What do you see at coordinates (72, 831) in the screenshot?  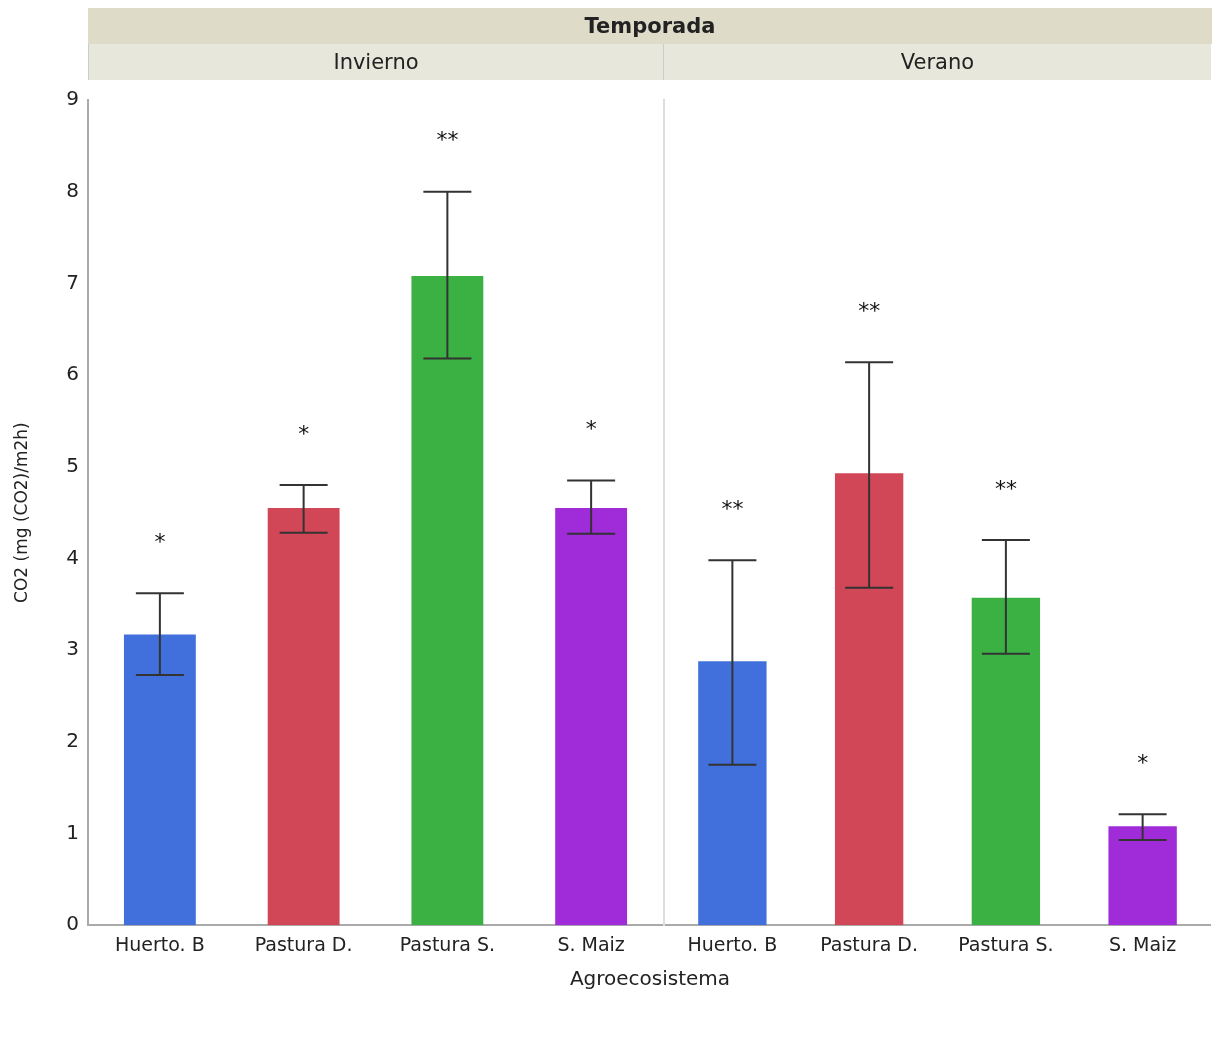 I see `y-tick-label: 1` at bounding box center [72, 831].